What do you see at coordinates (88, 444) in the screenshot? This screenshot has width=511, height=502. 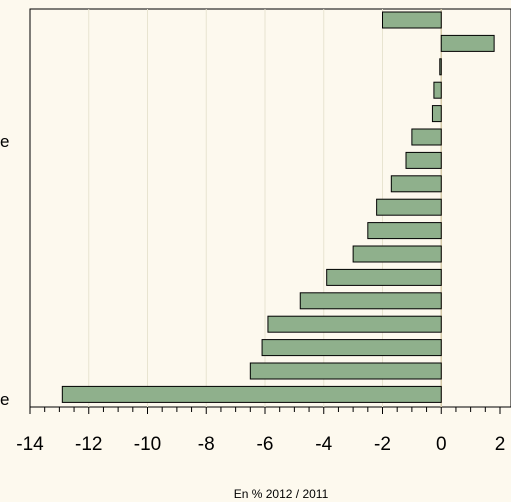 I see `x-tick-label: -12` at bounding box center [88, 444].